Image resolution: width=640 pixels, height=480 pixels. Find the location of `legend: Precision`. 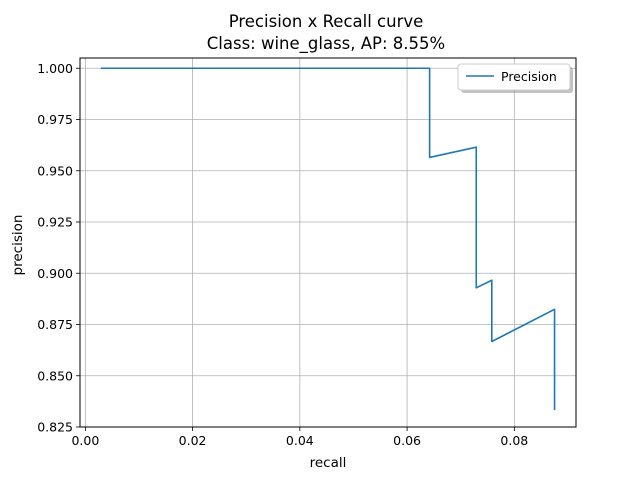

legend: Precision is located at coordinates (515, 78).